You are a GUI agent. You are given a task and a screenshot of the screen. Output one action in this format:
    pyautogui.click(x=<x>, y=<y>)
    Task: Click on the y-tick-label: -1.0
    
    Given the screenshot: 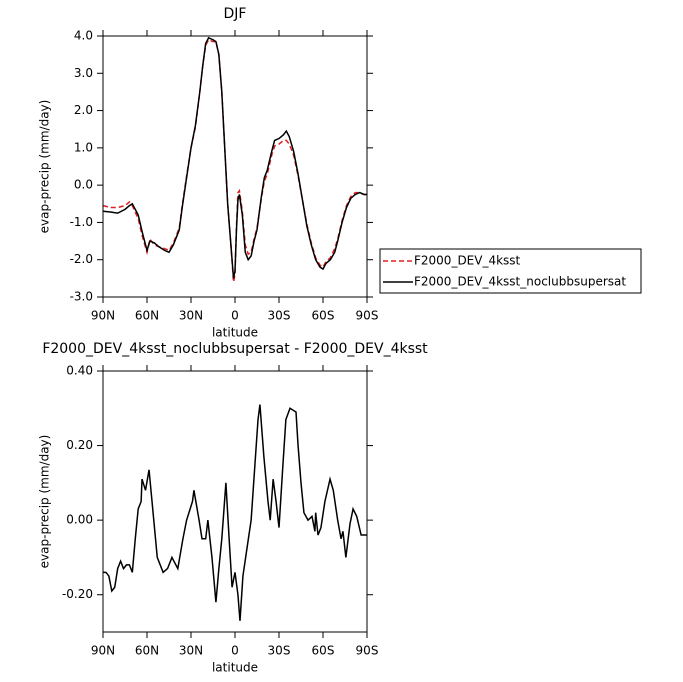 What is the action you would take?
    pyautogui.click(x=81, y=222)
    